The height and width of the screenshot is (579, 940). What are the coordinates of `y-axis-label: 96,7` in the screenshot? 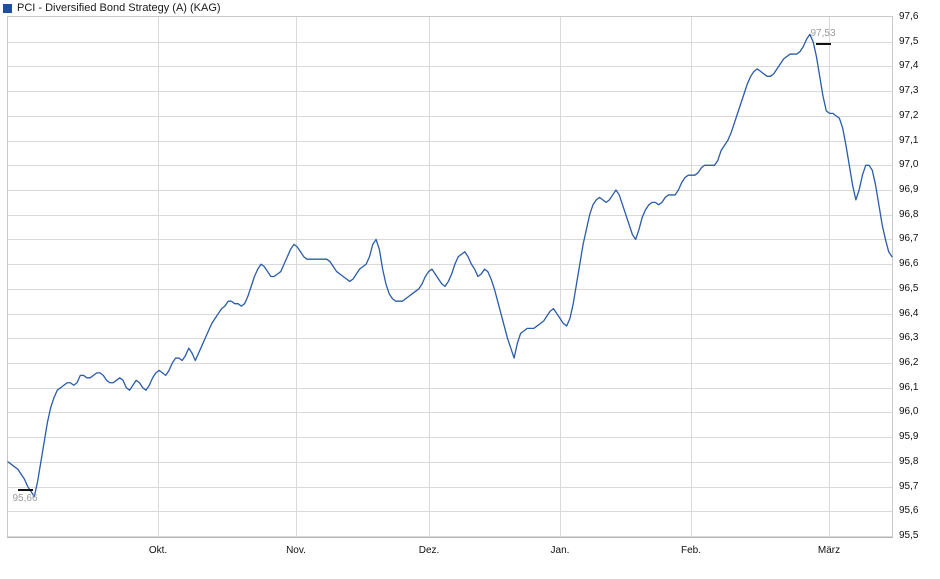 It's located at (909, 239).